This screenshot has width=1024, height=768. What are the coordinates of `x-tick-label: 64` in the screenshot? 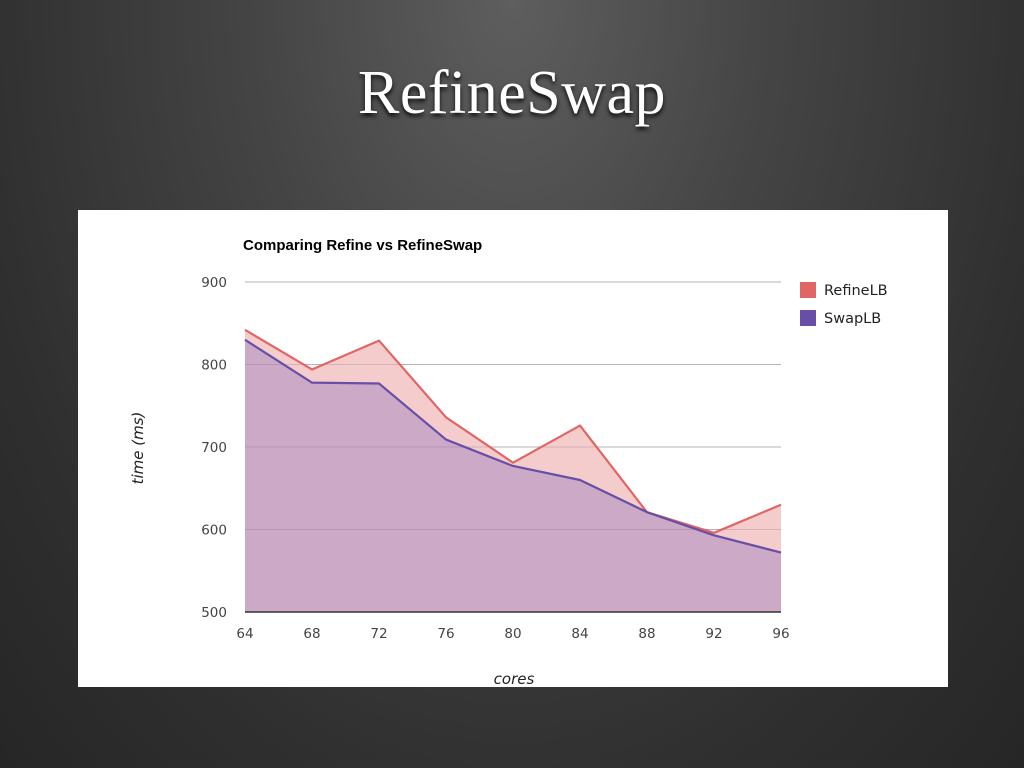 It's located at (244, 634).